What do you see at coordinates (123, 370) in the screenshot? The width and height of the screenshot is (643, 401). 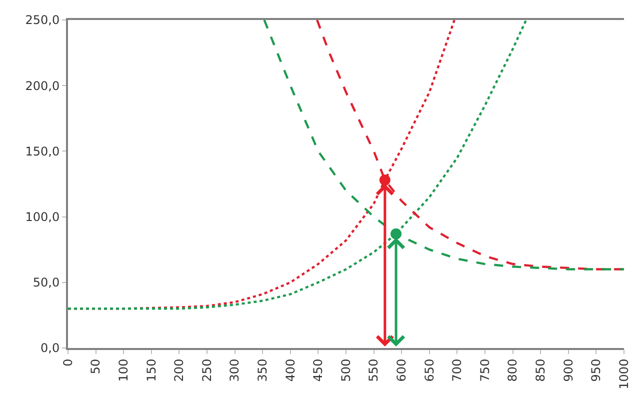 I see `x-tick-label: 100` at bounding box center [123, 370].